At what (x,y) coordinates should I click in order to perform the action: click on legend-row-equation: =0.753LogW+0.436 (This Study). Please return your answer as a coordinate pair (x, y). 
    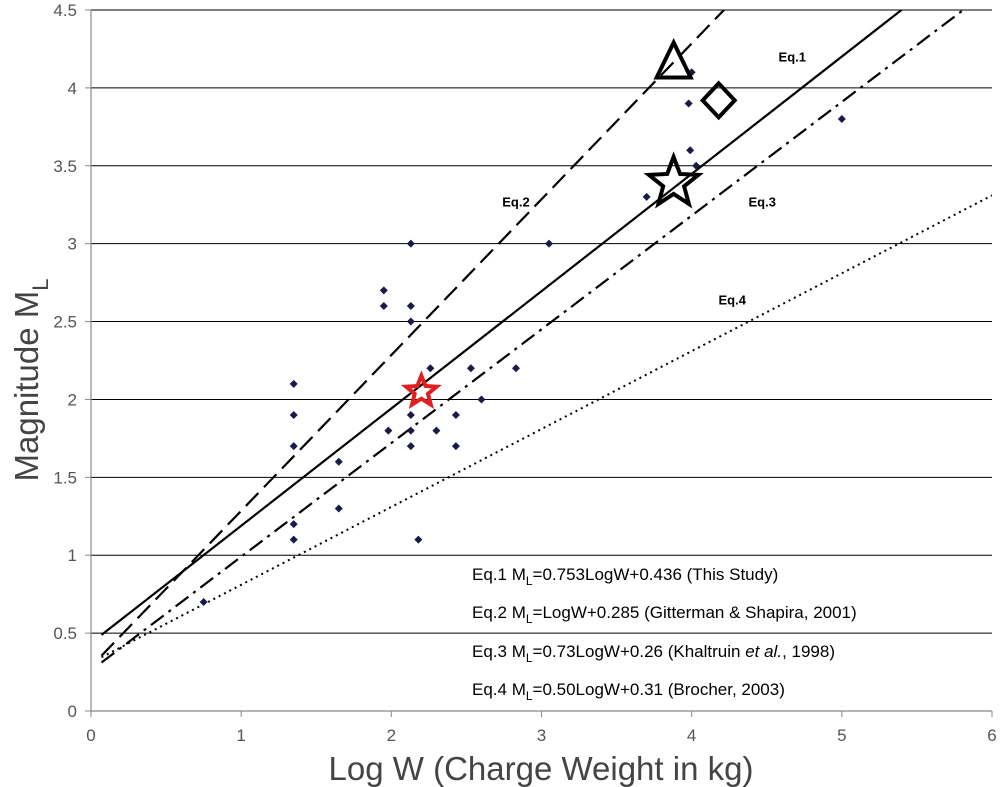
    Looking at the image, I should click on (656, 574).